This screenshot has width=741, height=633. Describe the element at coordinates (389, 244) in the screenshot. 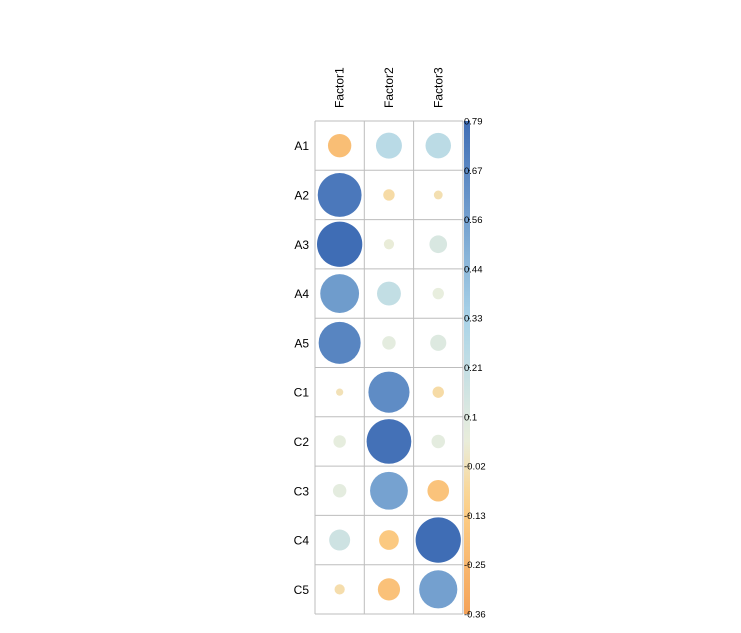

I see `circle-A3-Factor2` at that location.